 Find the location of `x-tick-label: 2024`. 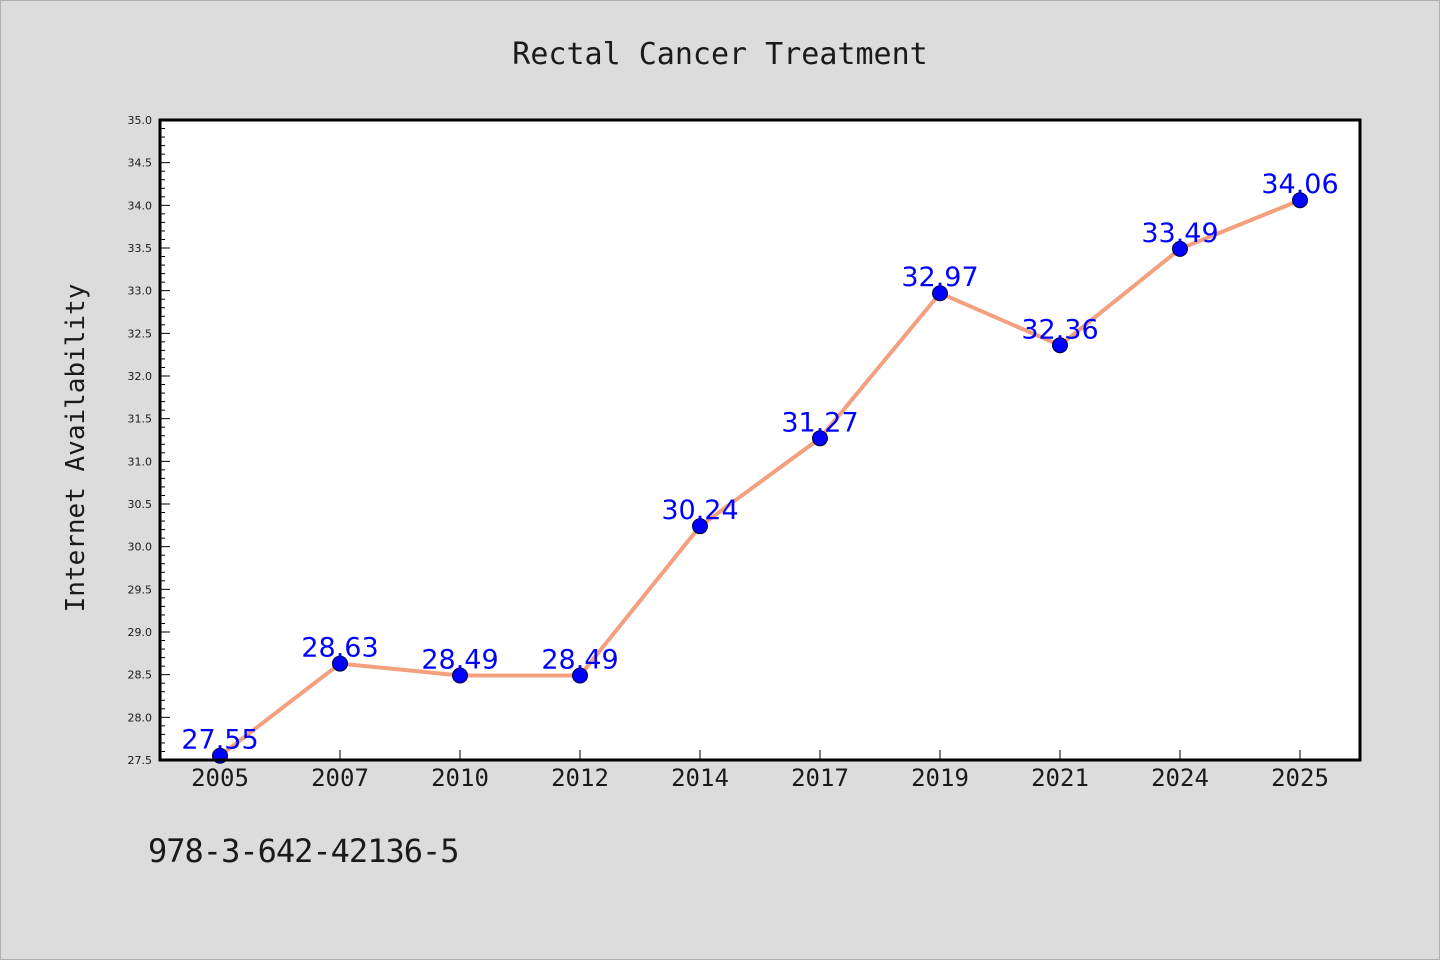

x-tick-label: 2024 is located at coordinates (1180, 778).